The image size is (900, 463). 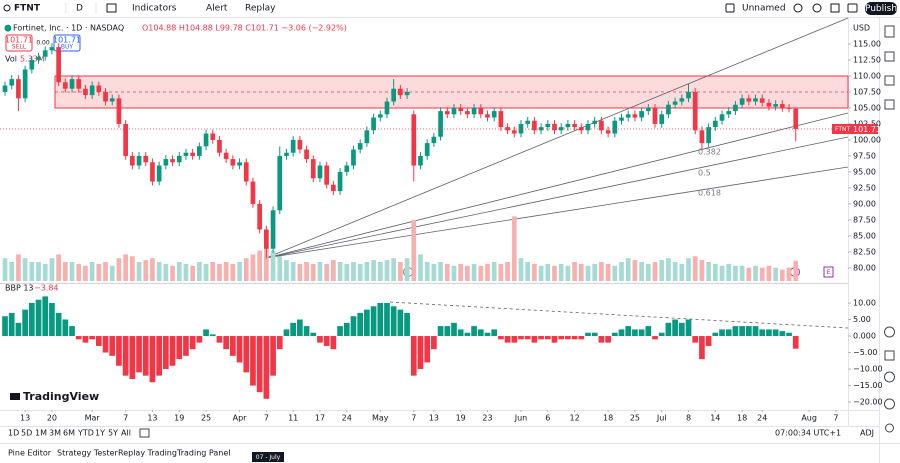 What do you see at coordinates (867, 433) in the screenshot?
I see `adj-toggle: ADJ` at bounding box center [867, 433].